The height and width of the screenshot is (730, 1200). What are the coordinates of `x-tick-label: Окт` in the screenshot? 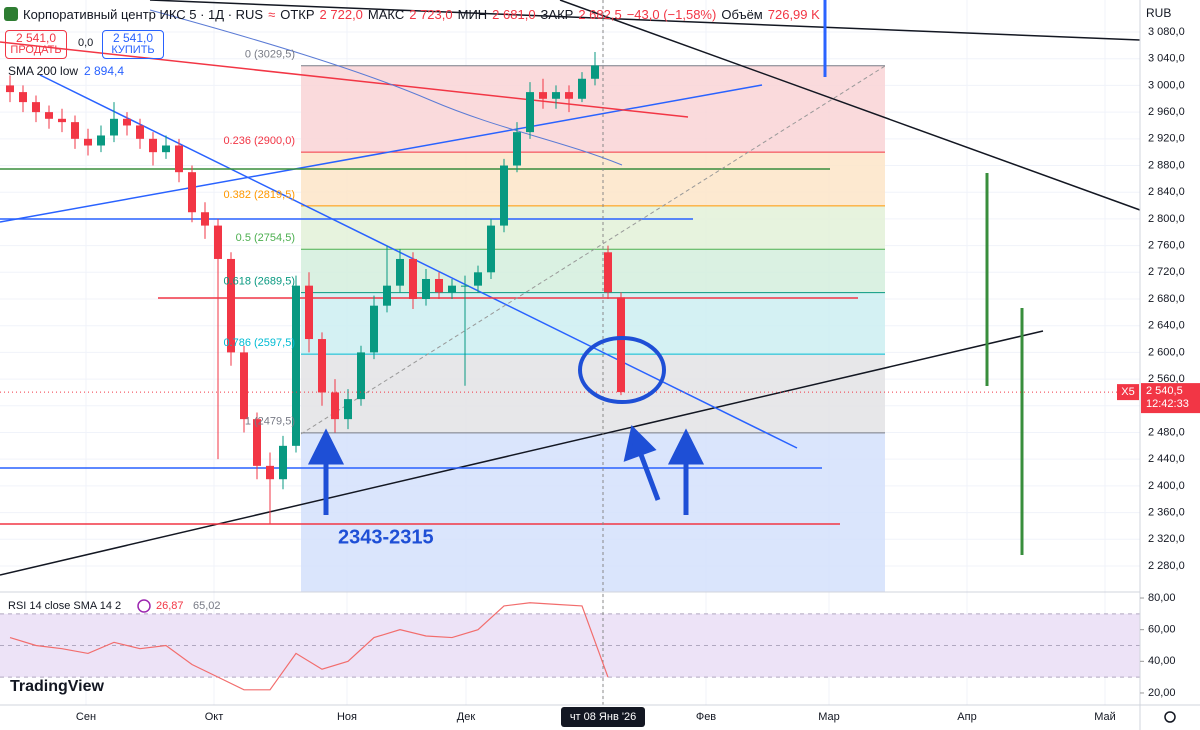 It's located at (214, 717).